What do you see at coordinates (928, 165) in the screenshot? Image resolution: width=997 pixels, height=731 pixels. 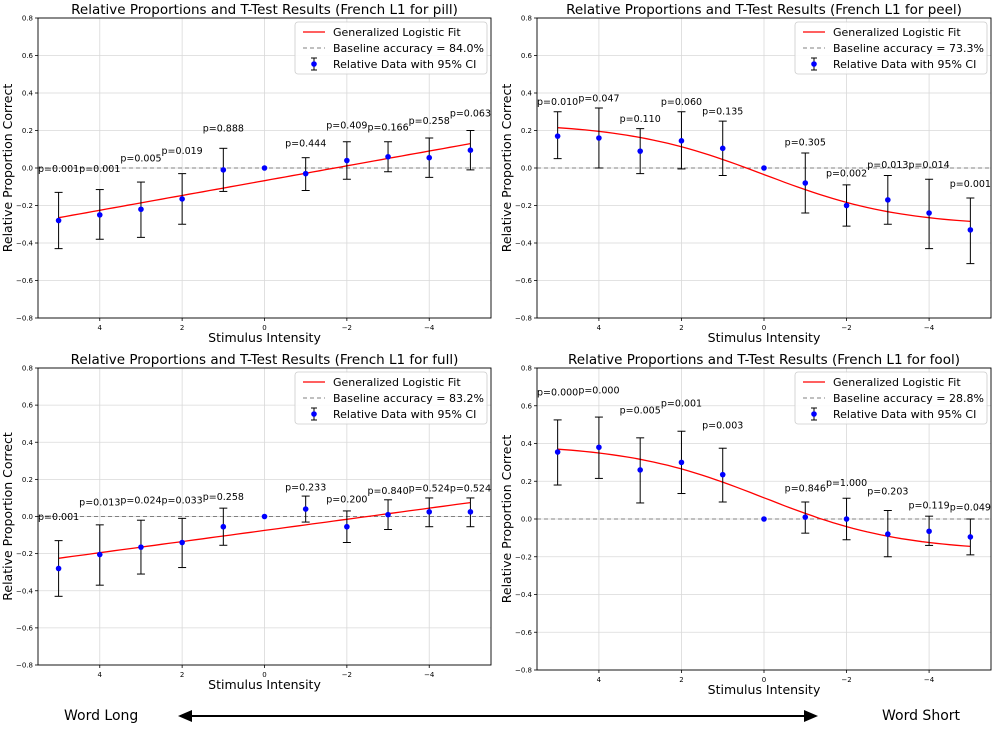 I see `p-value-label: p=0.014` at bounding box center [928, 165].